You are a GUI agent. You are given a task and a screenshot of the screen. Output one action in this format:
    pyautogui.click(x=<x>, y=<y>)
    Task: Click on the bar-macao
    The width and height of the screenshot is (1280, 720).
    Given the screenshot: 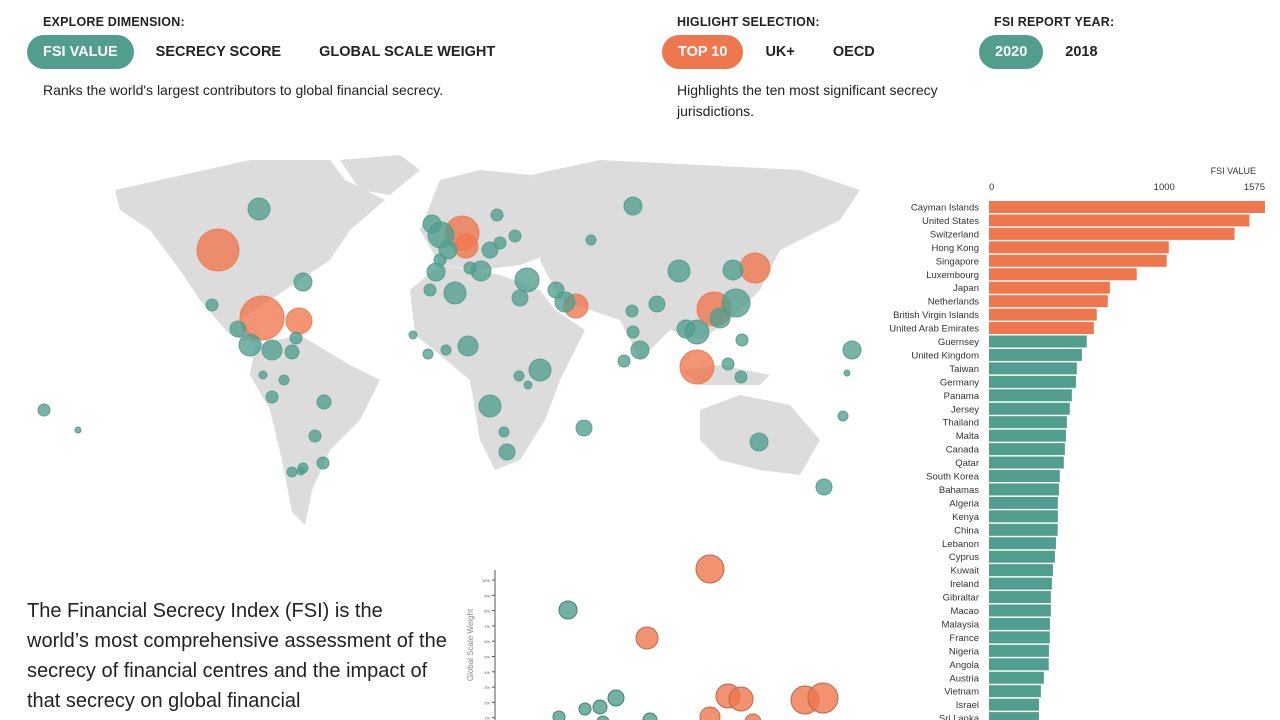 What is the action you would take?
    pyautogui.click(x=1020, y=610)
    